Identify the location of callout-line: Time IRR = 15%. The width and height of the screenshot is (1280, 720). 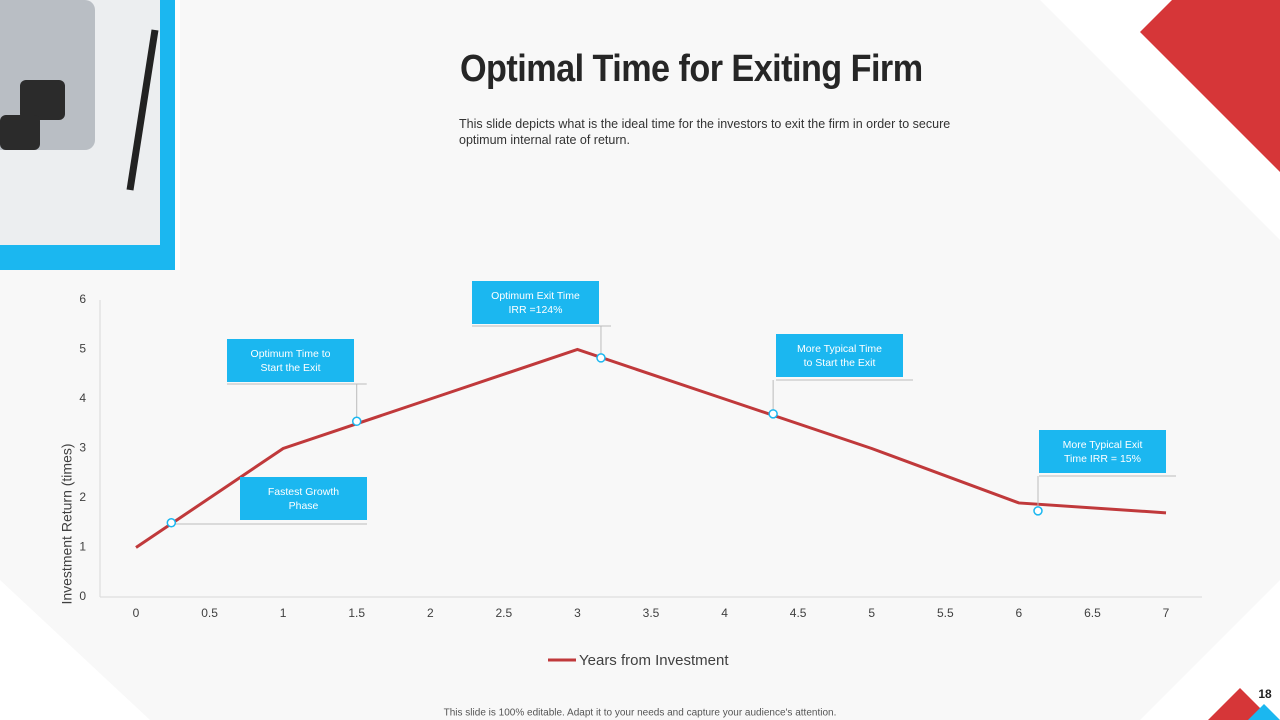
(1102, 459).